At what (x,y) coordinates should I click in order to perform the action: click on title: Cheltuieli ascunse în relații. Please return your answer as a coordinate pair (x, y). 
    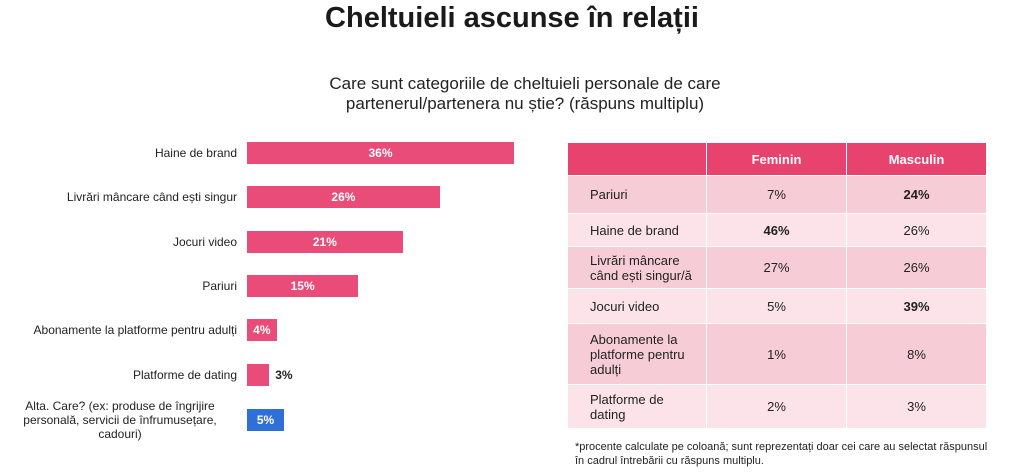
    Looking at the image, I should click on (512, 18).